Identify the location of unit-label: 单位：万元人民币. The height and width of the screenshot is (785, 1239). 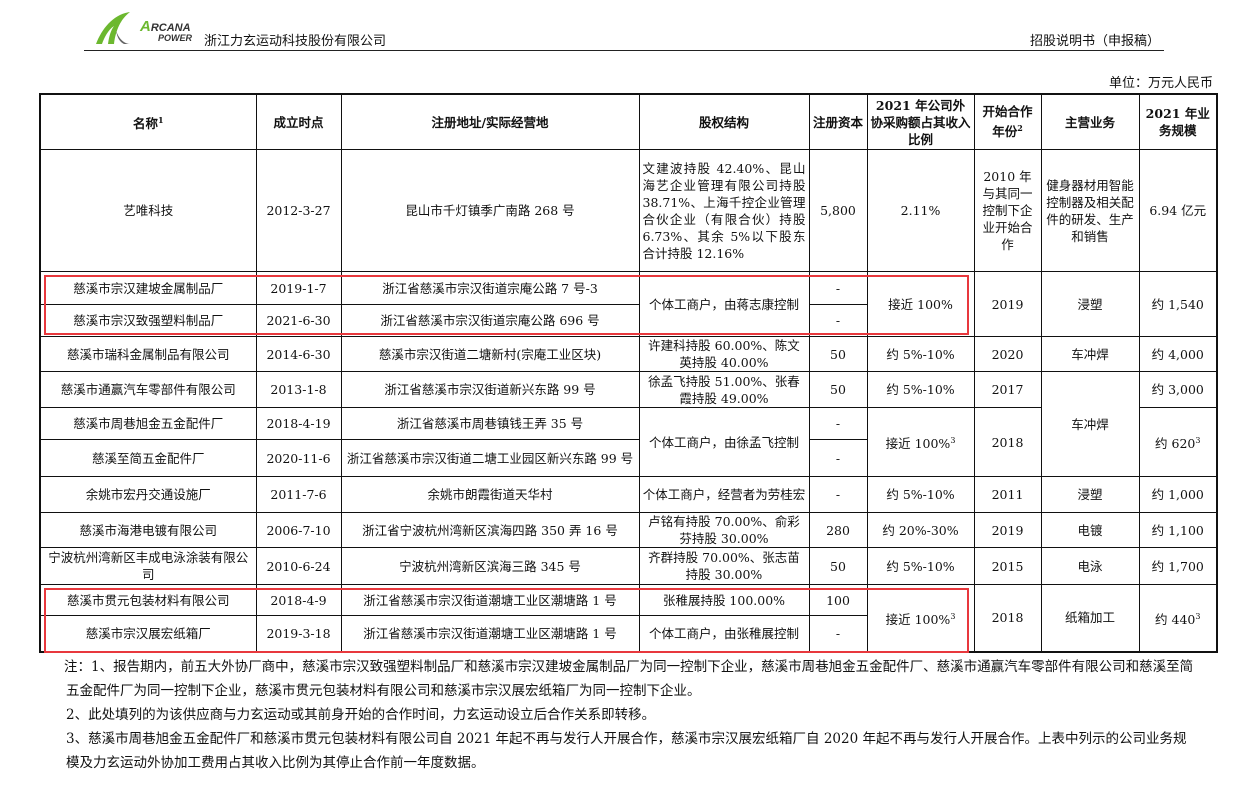
(1160, 83).